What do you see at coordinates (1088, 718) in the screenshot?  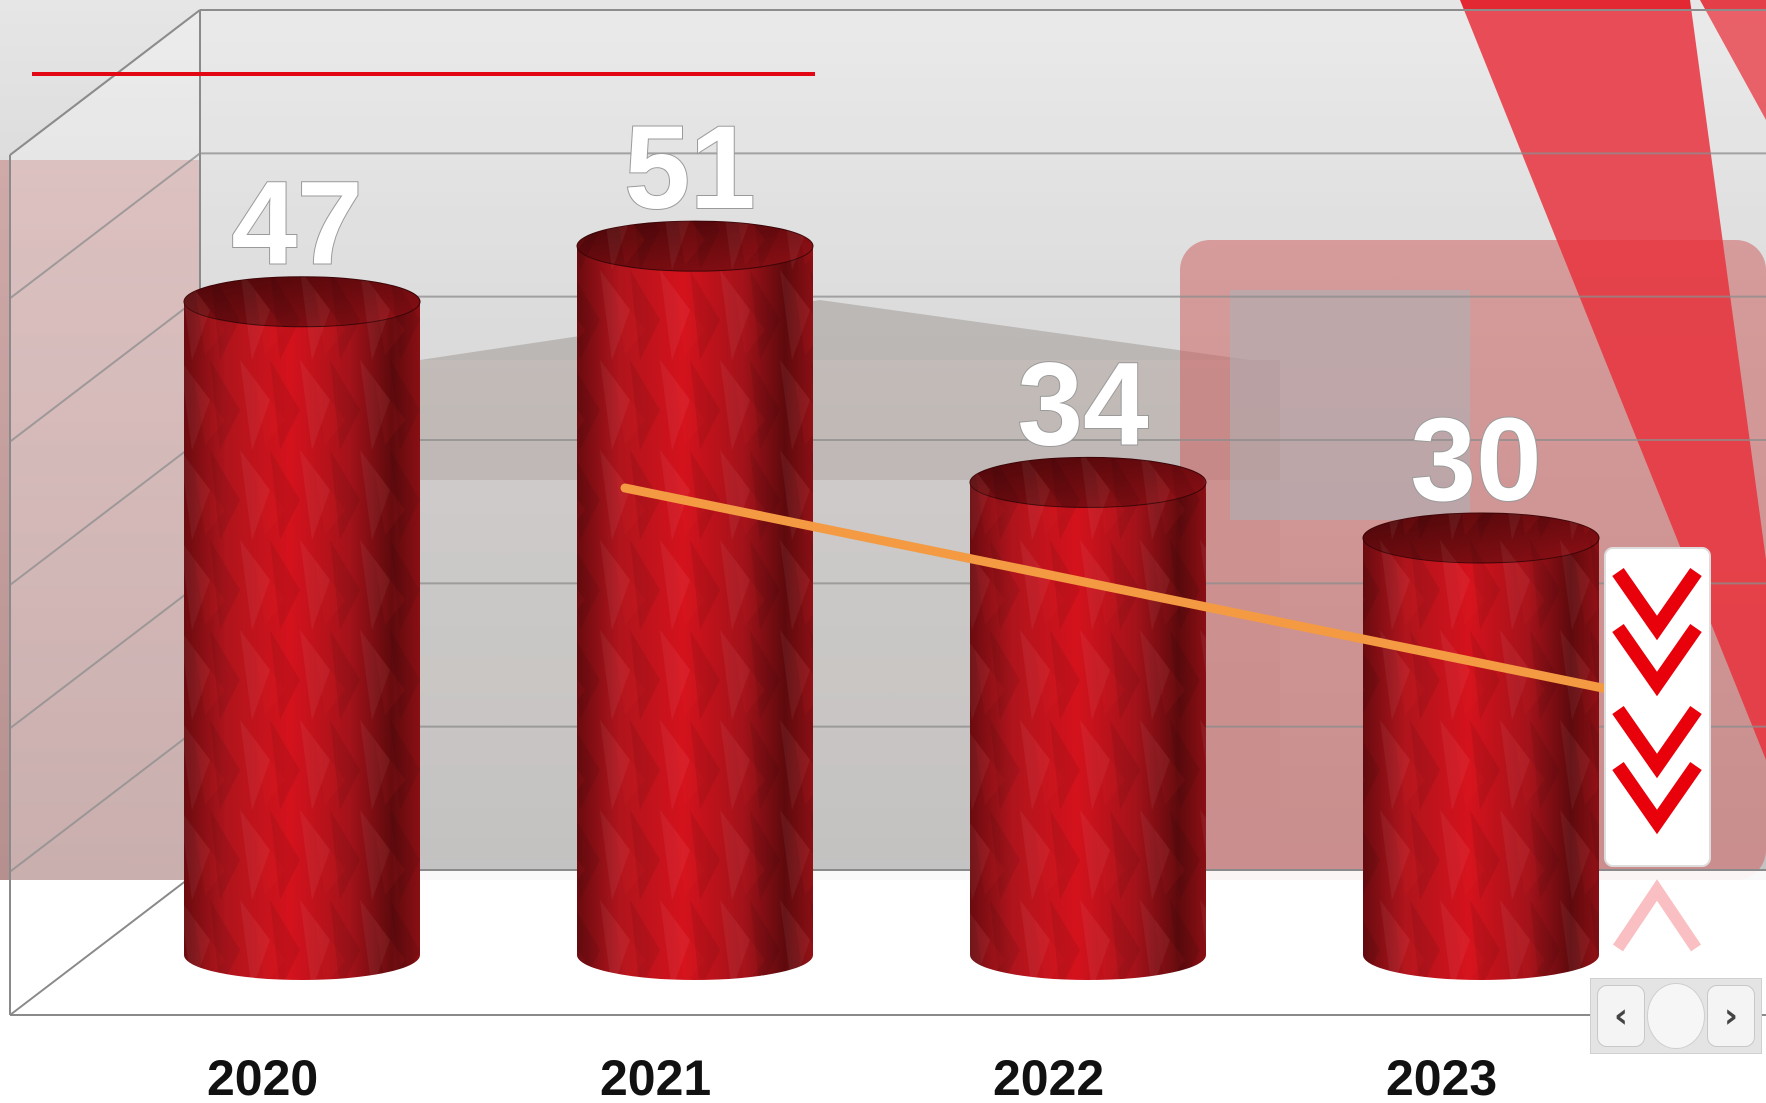 I see `bar-2022` at bounding box center [1088, 718].